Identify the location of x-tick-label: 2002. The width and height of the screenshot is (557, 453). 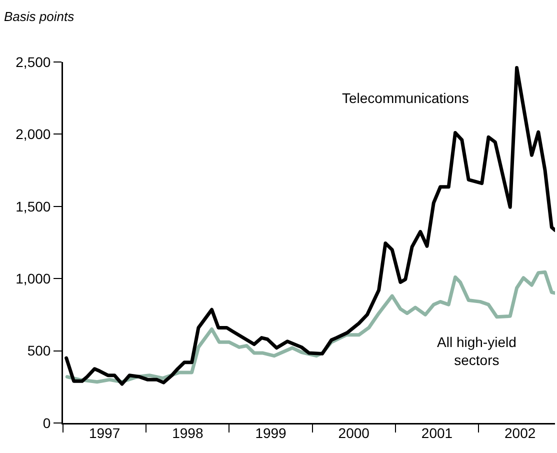
(520, 433).